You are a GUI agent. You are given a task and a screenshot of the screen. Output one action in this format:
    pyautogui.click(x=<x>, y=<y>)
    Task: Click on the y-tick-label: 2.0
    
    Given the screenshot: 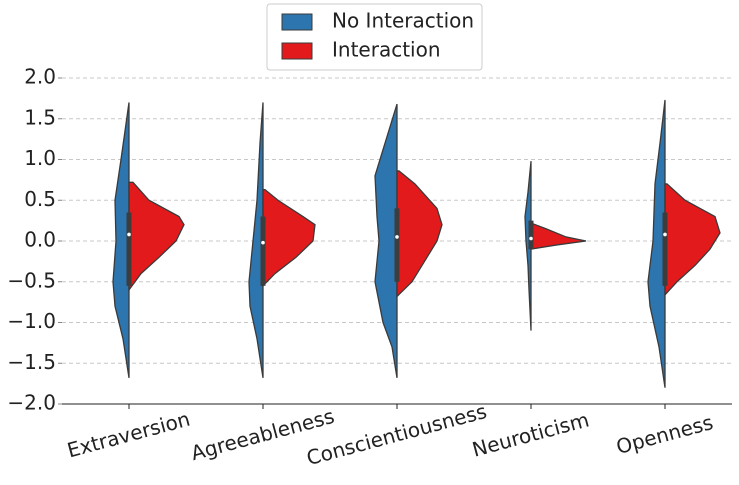 What is the action you would take?
    pyautogui.click(x=40, y=77)
    